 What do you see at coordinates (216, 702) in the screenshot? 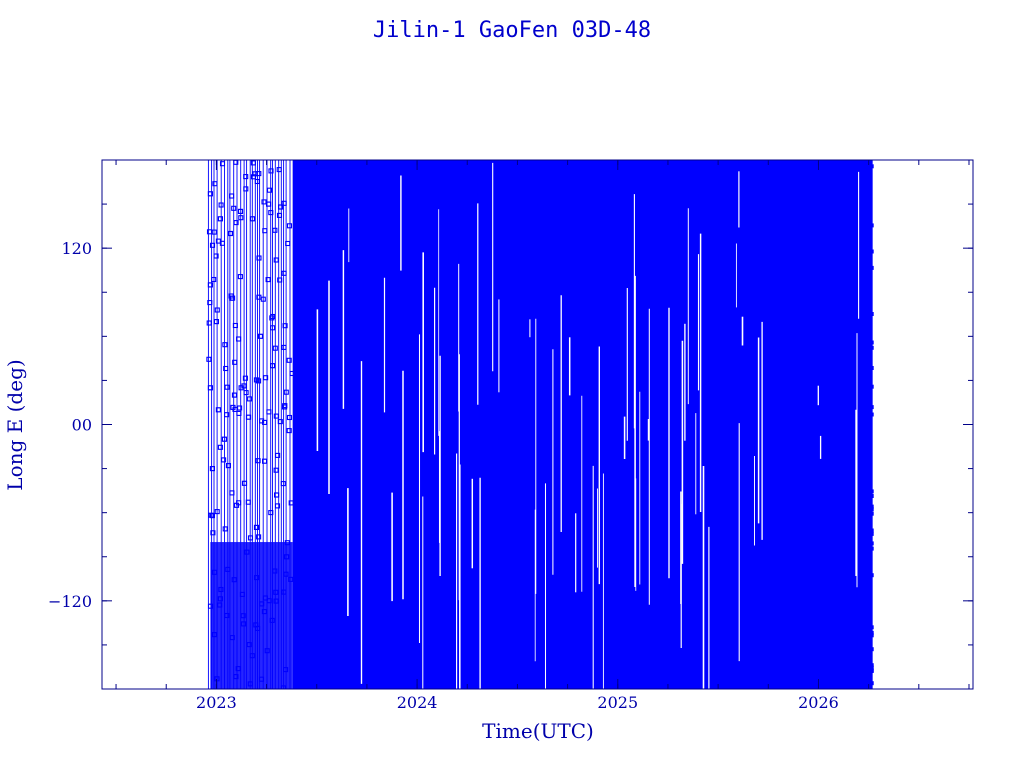
I see `x-tick-label: 2023` at bounding box center [216, 702].